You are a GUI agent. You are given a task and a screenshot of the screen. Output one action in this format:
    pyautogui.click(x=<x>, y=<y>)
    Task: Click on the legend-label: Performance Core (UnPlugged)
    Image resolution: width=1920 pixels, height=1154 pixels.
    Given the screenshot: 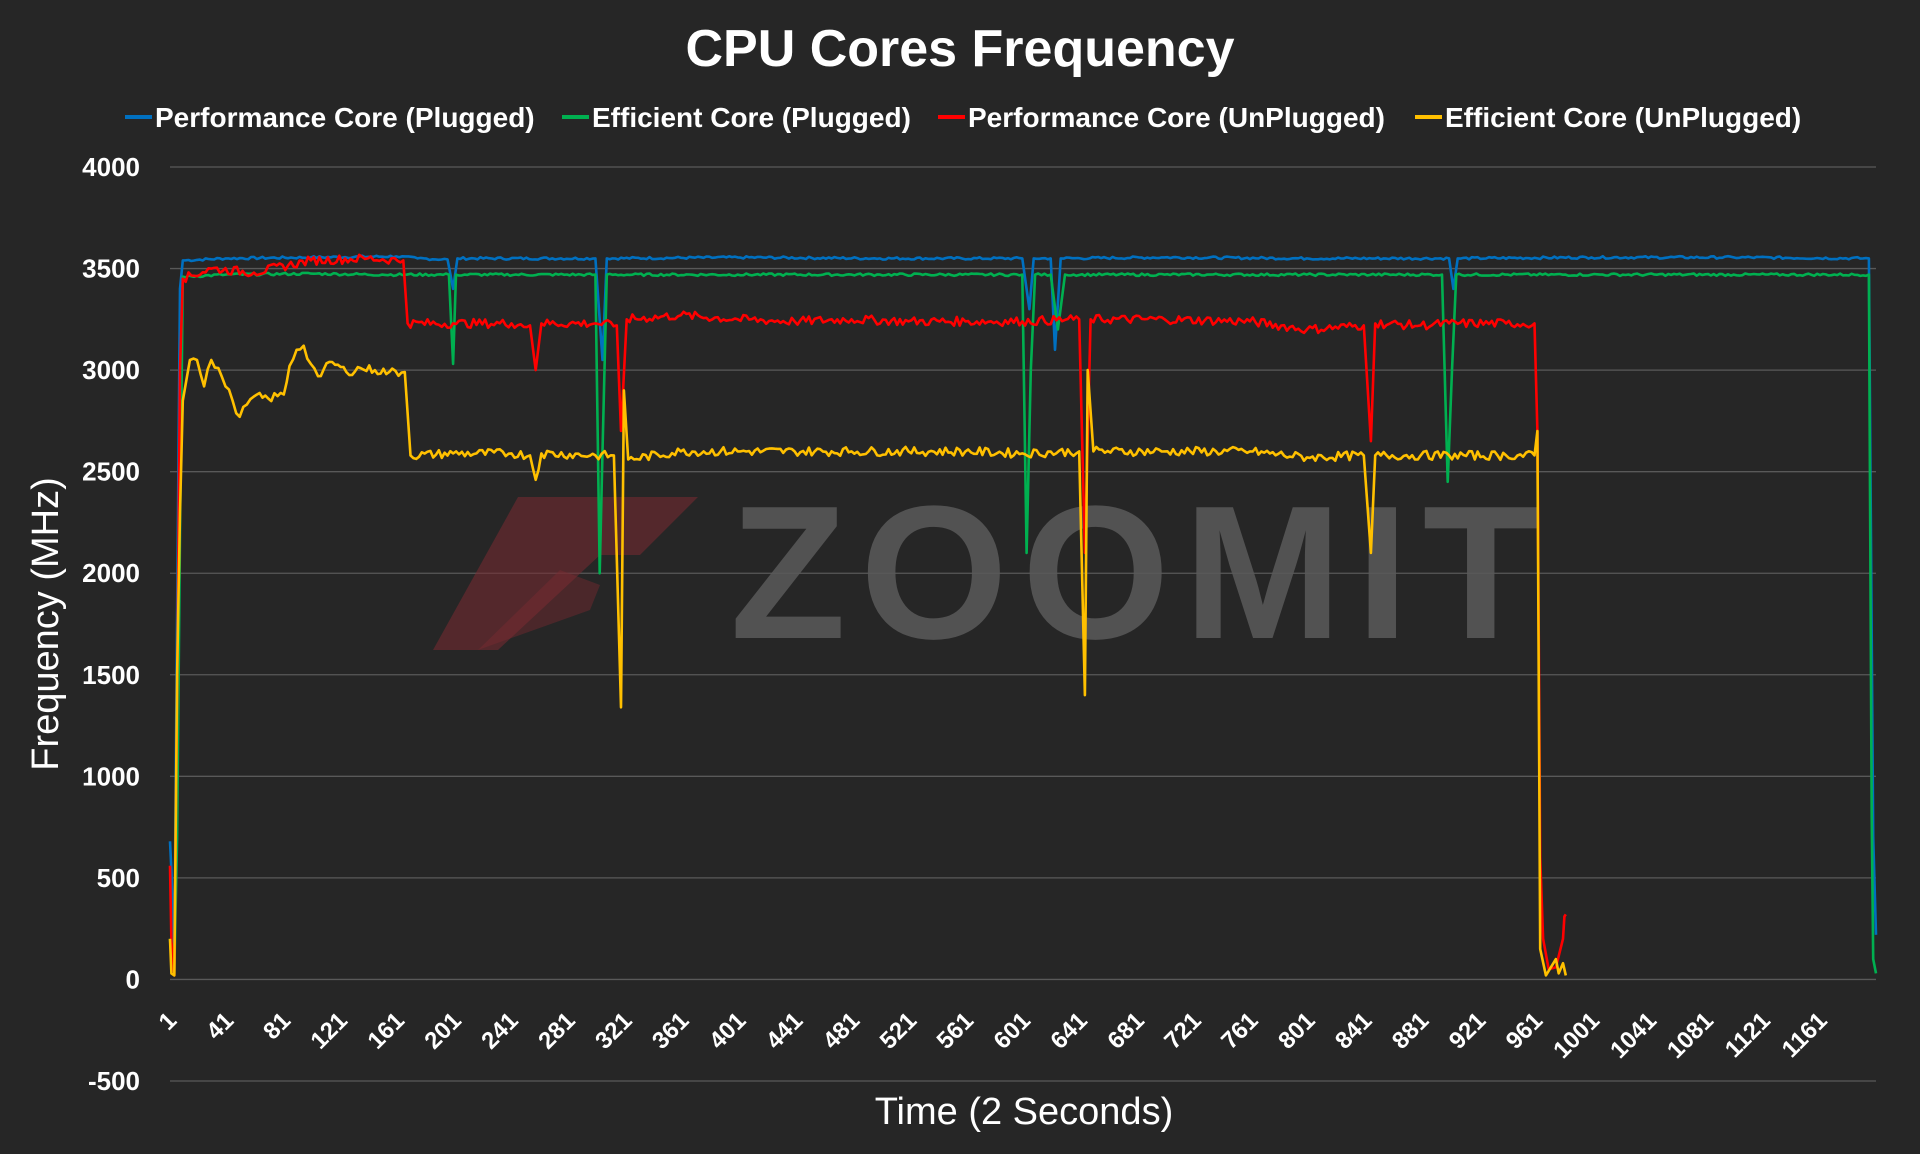 What is the action you would take?
    pyautogui.click(x=1176, y=117)
    